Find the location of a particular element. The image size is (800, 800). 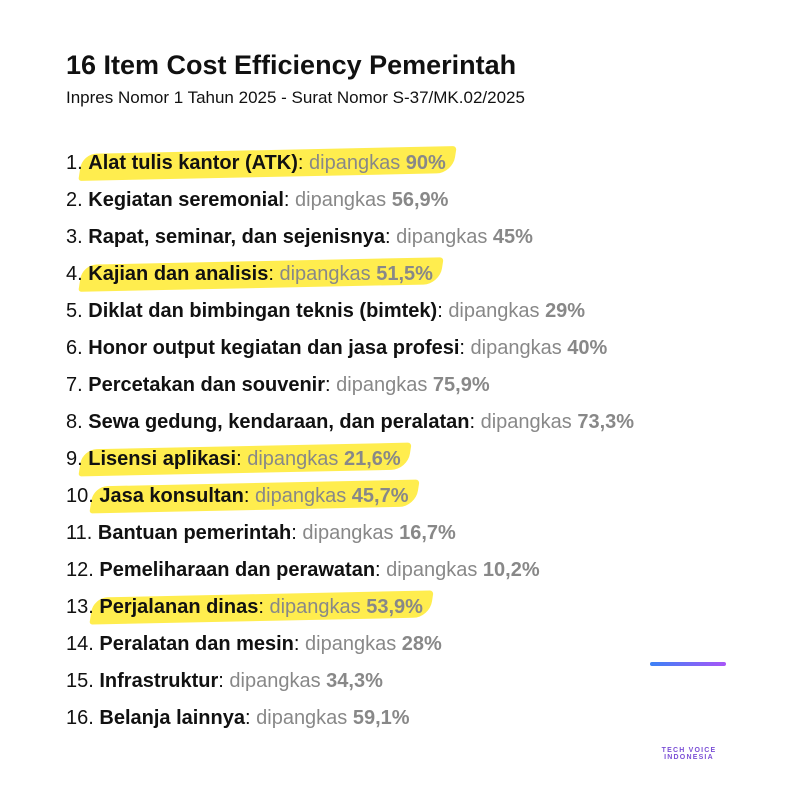

item-percentage: 21,6% is located at coordinates (372, 459).